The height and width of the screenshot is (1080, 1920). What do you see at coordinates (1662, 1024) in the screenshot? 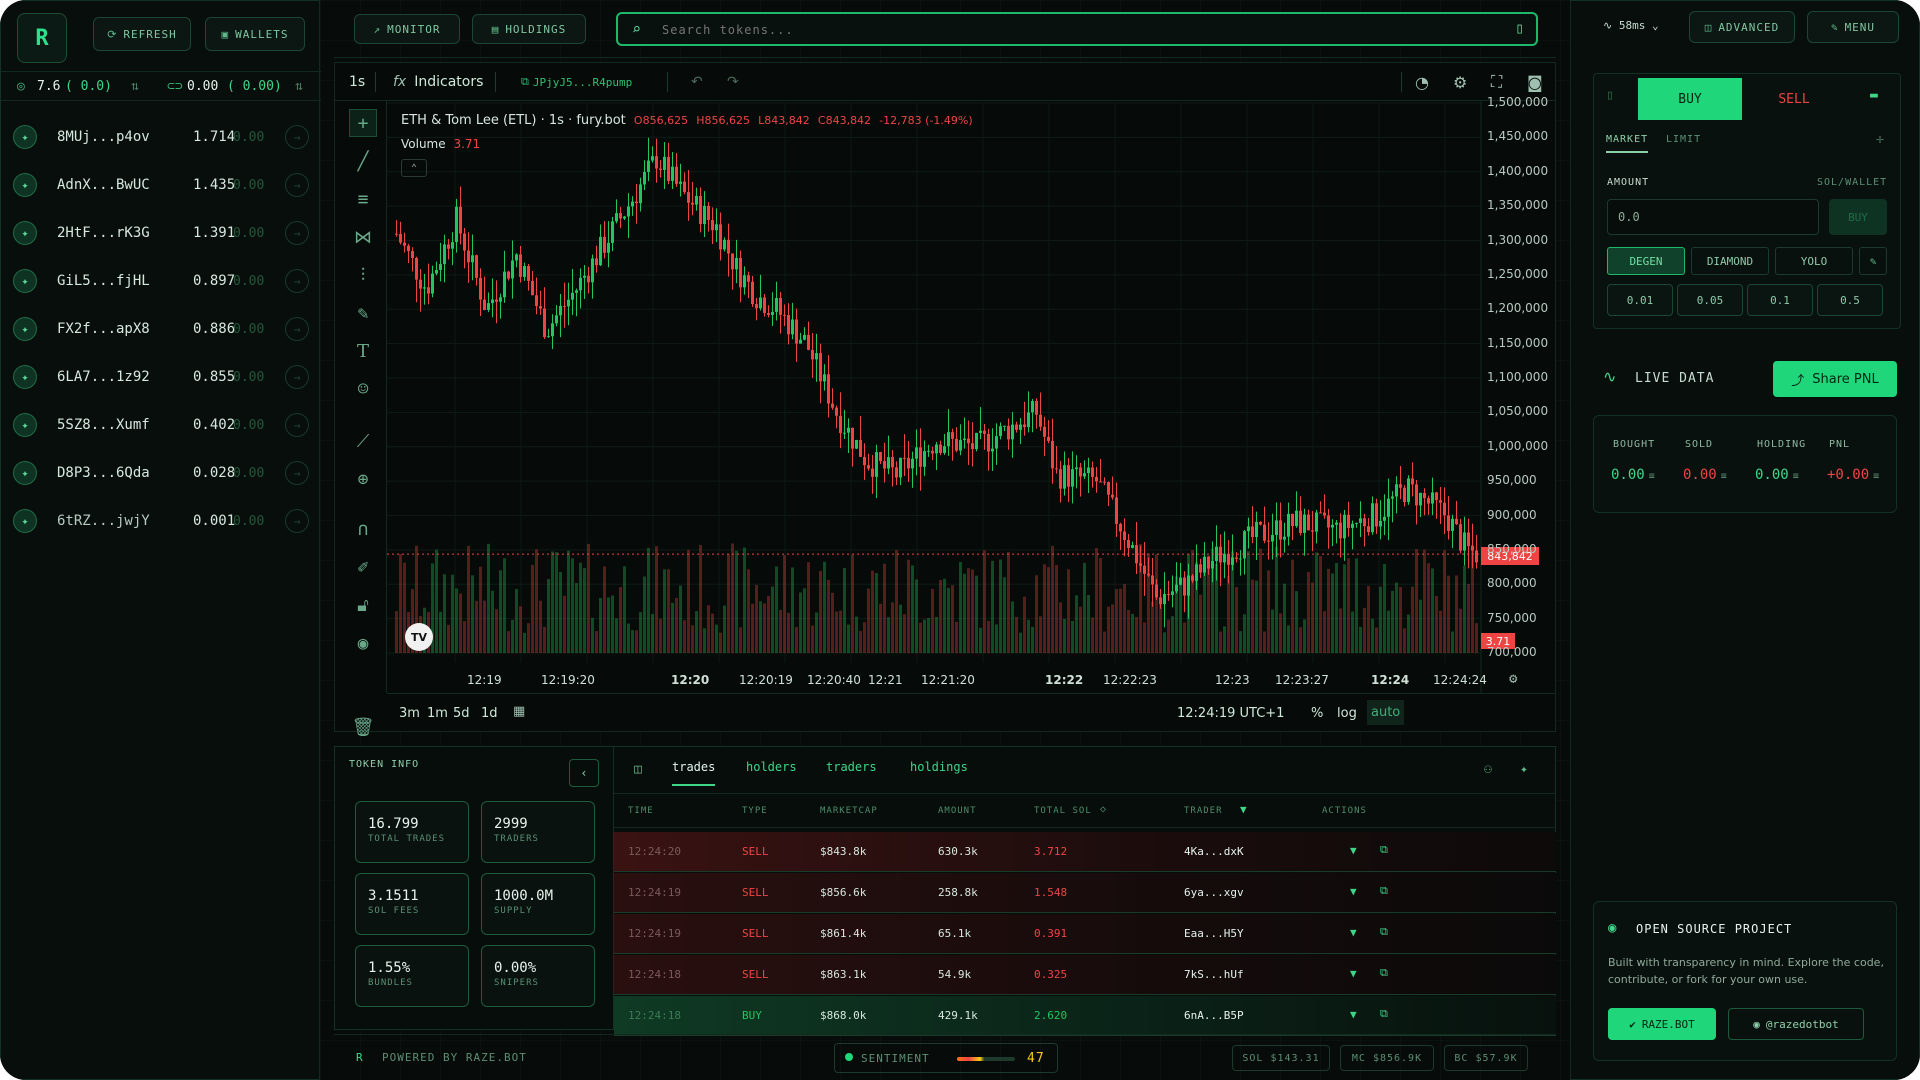
I see `raze-bot-button: ✔ RAZE.BOT` at bounding box center [1662, 1024].